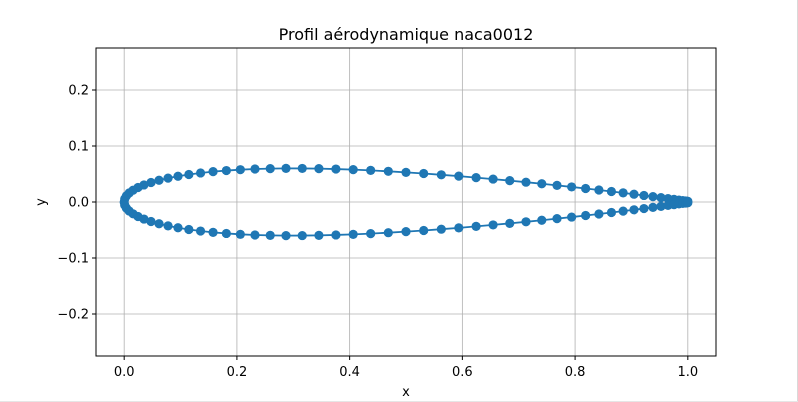 The image size is (798, 402). I want to click on y-tick-label: 0.1, so click(78, 147).